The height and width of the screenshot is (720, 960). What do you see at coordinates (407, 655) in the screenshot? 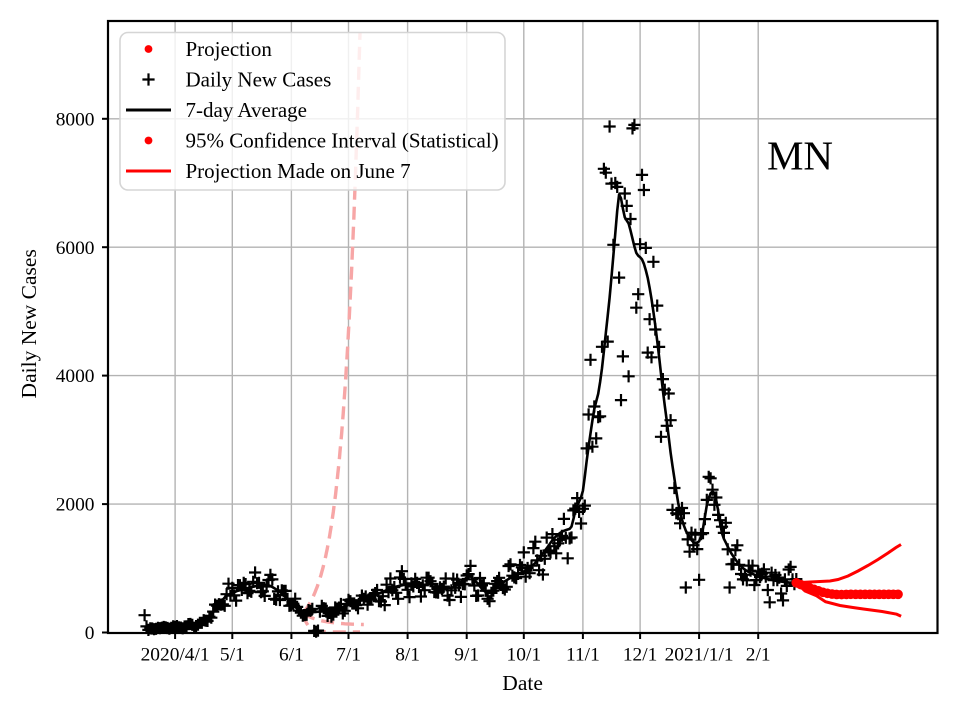
I see `svg-text: 8/1` at bounding box center [407, 655].